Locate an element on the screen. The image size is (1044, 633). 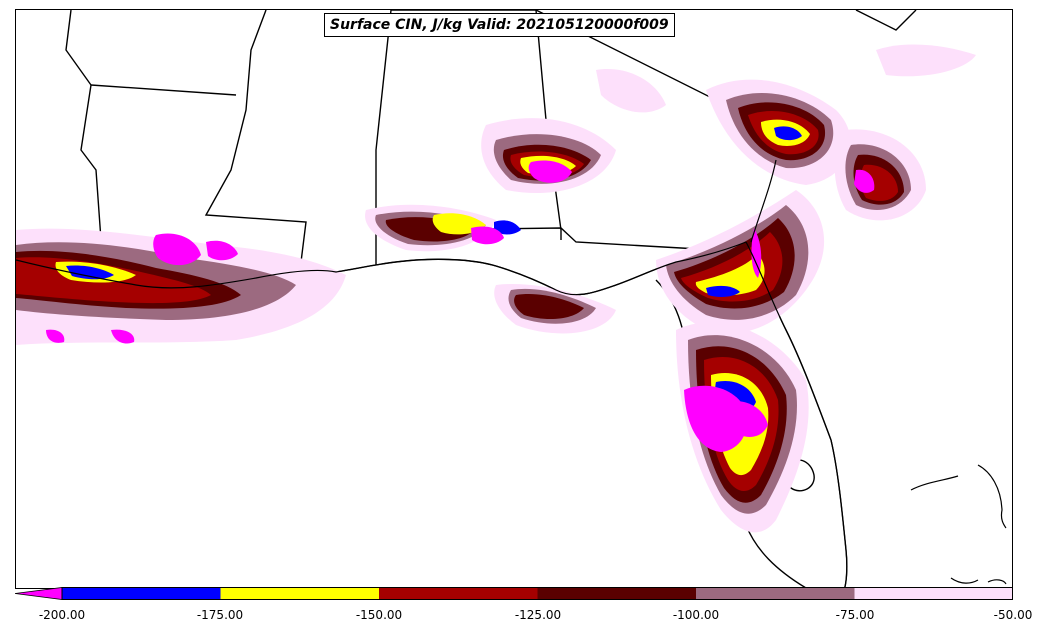
colorbar-tick-label: -175.00 is located at coordinates (220, 615).